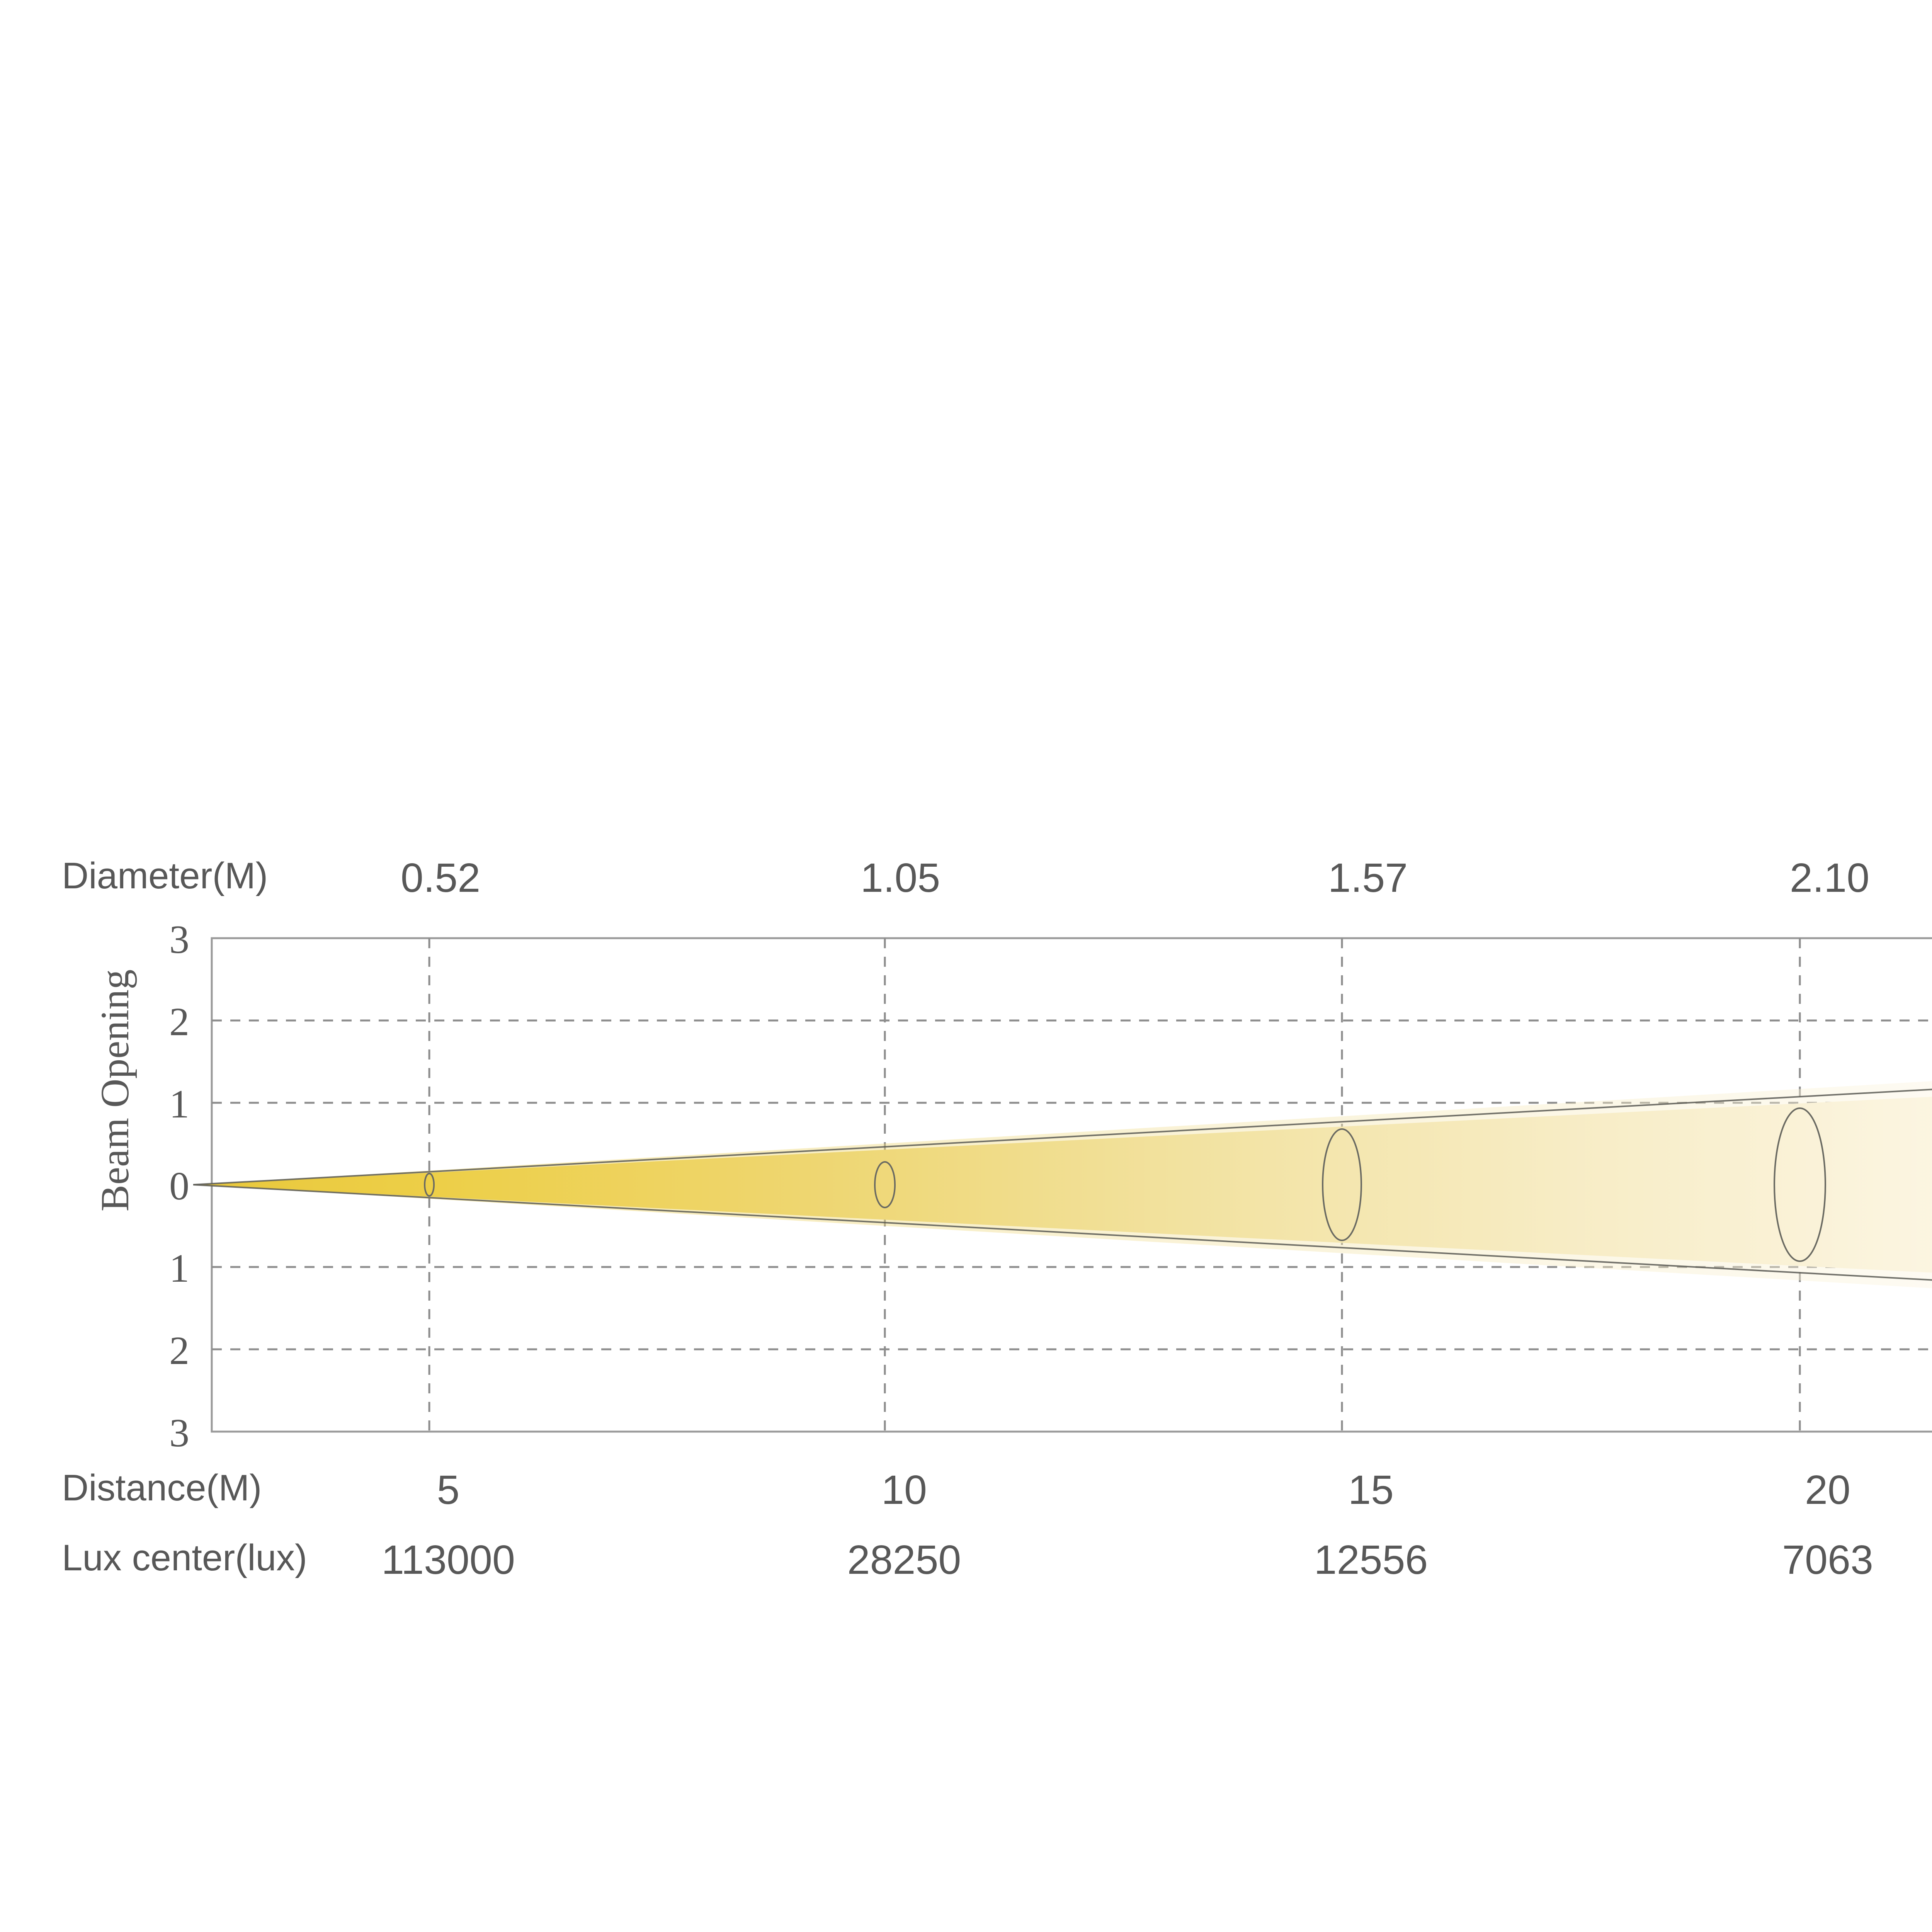 The height and width of the screenshot is (1932, 1932). What do you see at coordinates (1371, 1560) in the screenshot?
I see `lux-value-15m: 12556` at bounding box center [1371, 1560].